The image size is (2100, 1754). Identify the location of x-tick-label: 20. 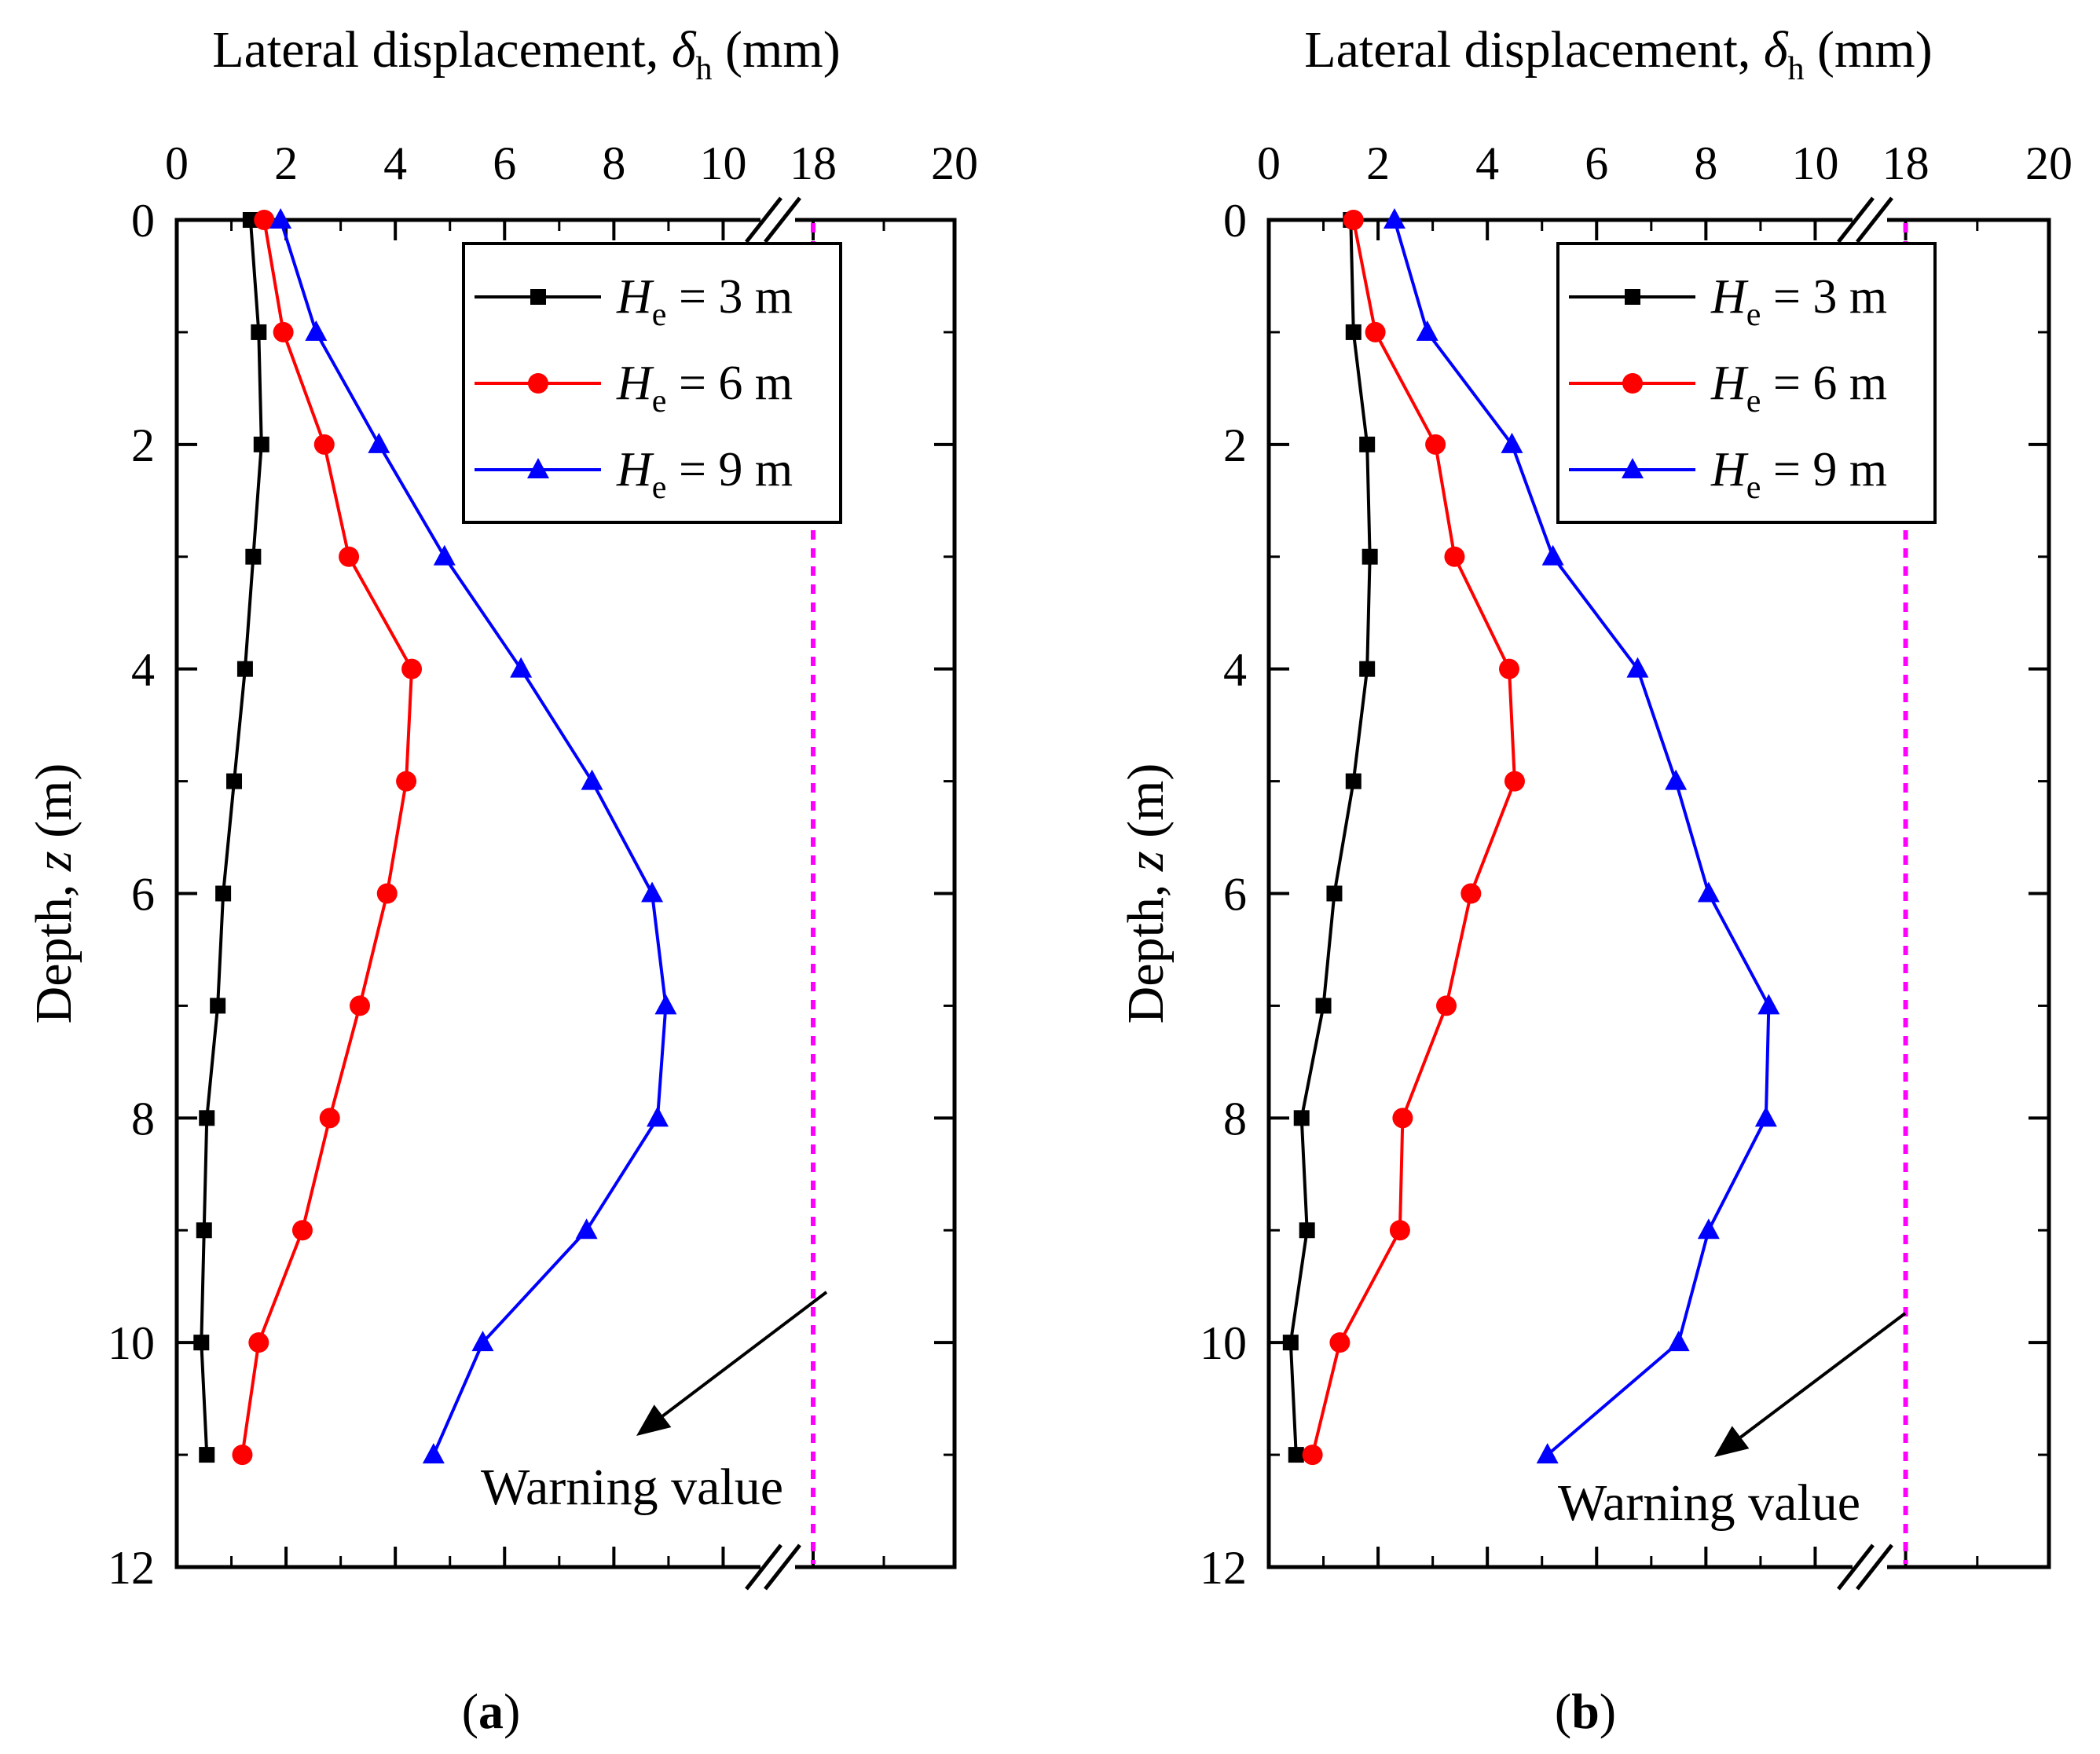
(2049, 163).